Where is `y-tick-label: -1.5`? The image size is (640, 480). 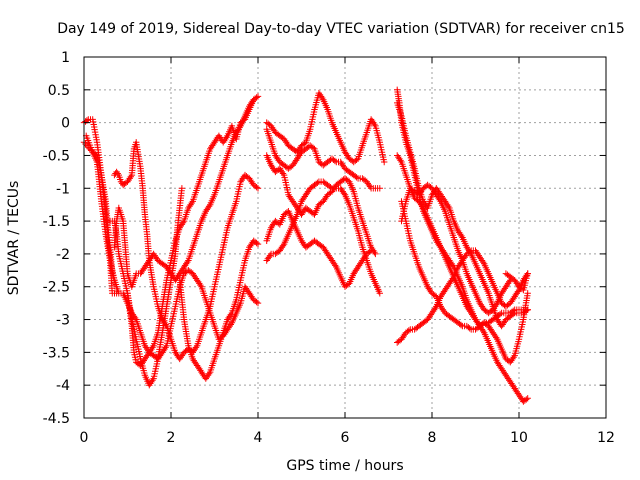 y-tick-label: -1.5 is located at coordinates (56, 222).